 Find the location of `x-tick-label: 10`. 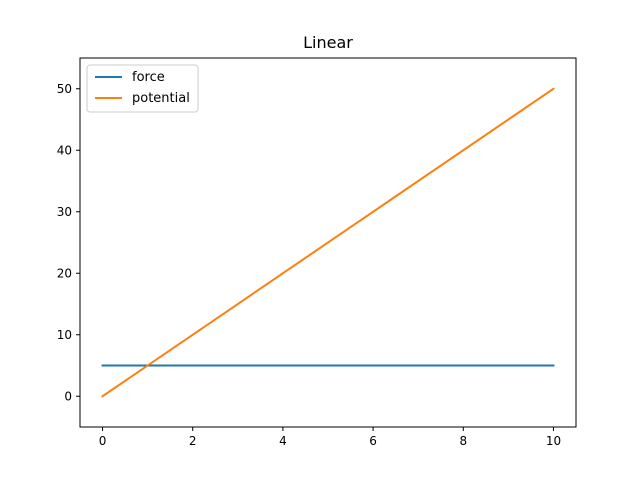

x-tick-label: 10 is located at coordinates (553, 441).